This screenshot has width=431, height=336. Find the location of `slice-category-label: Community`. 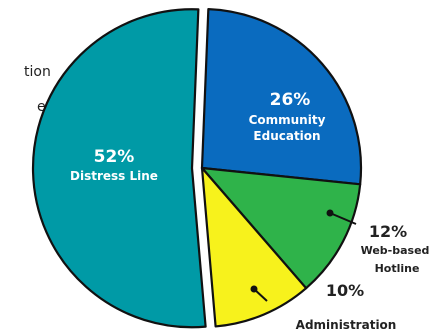

slice-category-label: Community is located at coordinates (287, 120).